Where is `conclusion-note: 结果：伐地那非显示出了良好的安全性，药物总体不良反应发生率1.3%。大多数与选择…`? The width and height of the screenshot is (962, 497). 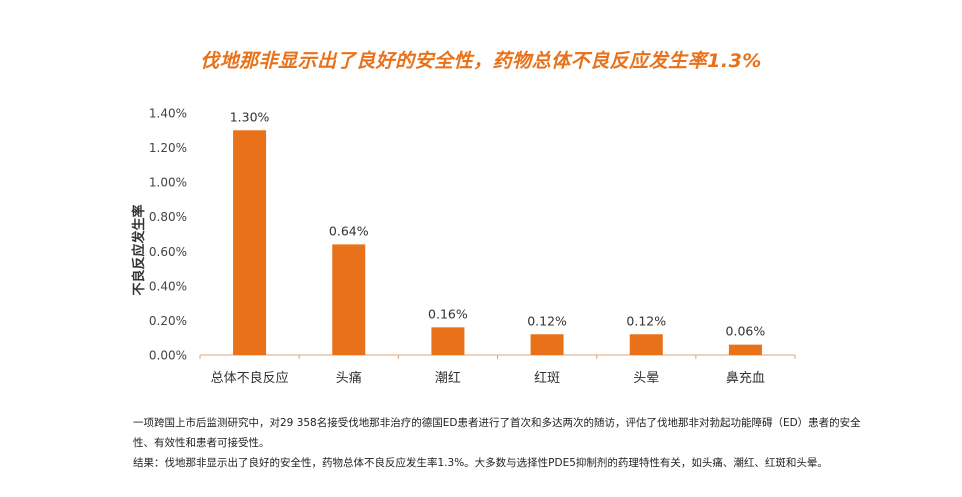
conclusion-note: 结果：伐地那非显示出了良好的安全性，药物总体不良反应发生率1.3%。大多数与选择… is located at coordinates (480, 463).